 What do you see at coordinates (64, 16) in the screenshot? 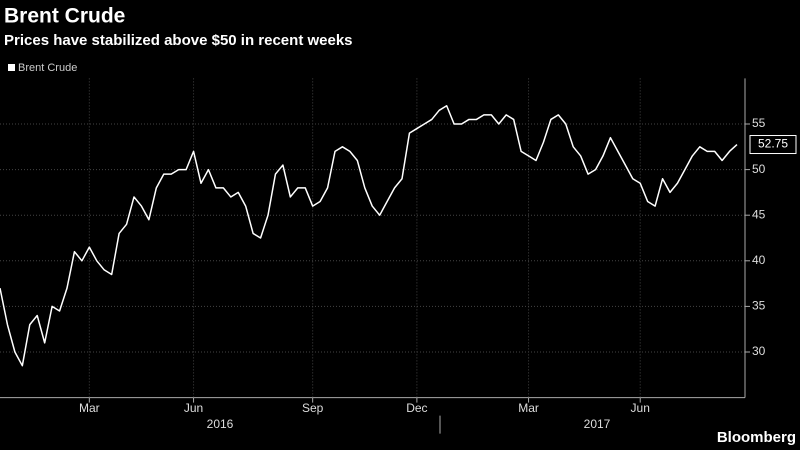
I see `chart-title: Brent Crude` at bounding box center [64, 16].